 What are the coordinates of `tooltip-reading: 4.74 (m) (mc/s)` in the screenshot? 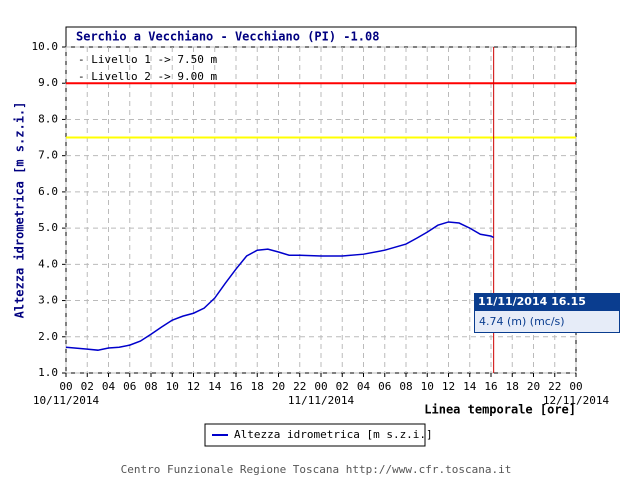 It's located at (547, 321).